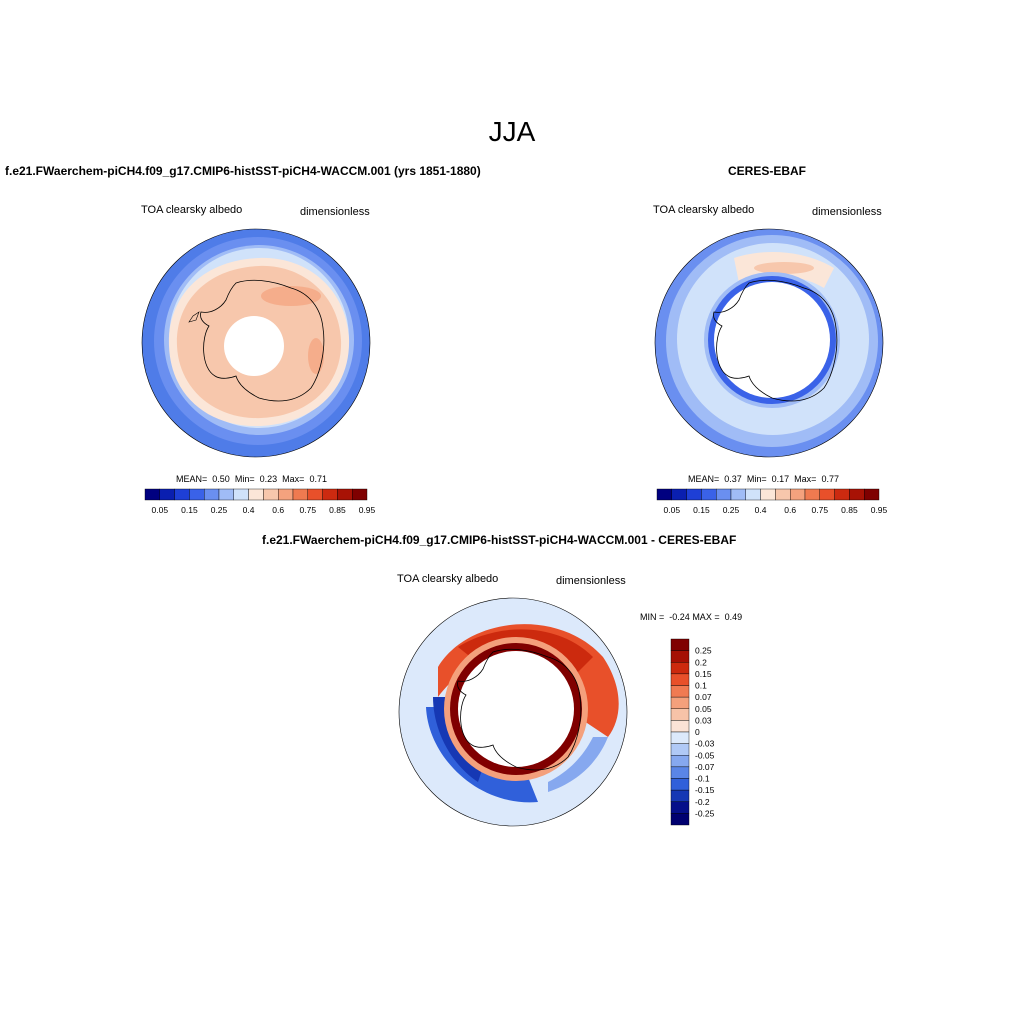 Image resolution: width=1024 pixels, height=1024 pixels. I want to click on panel-obs-title: CERES-EBAF, so click(766, 171).